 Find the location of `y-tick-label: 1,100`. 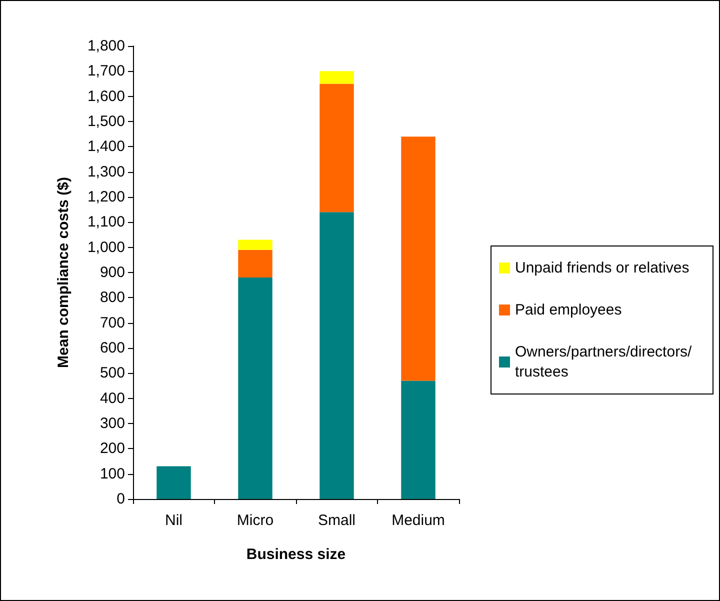

y-tick-label: 1,100 is located at coordinates (106, 222).